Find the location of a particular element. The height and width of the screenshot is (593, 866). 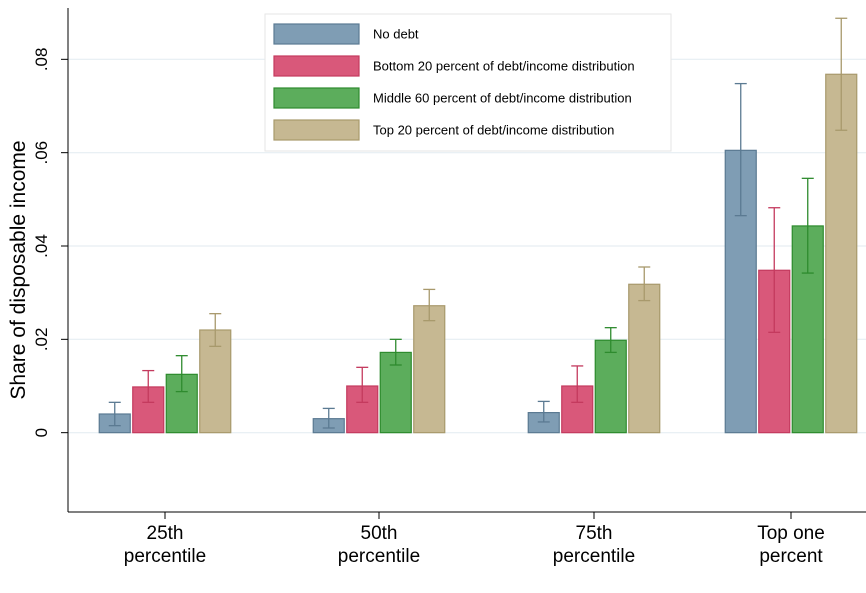

y-tick-label: .08 is located at coordinates (41, 60).